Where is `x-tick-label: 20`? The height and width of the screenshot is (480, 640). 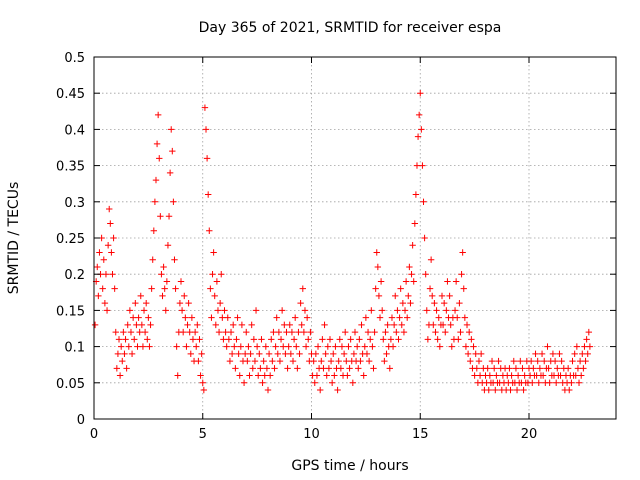 x-tick-label: 20 is located at coordinates (529, 434).